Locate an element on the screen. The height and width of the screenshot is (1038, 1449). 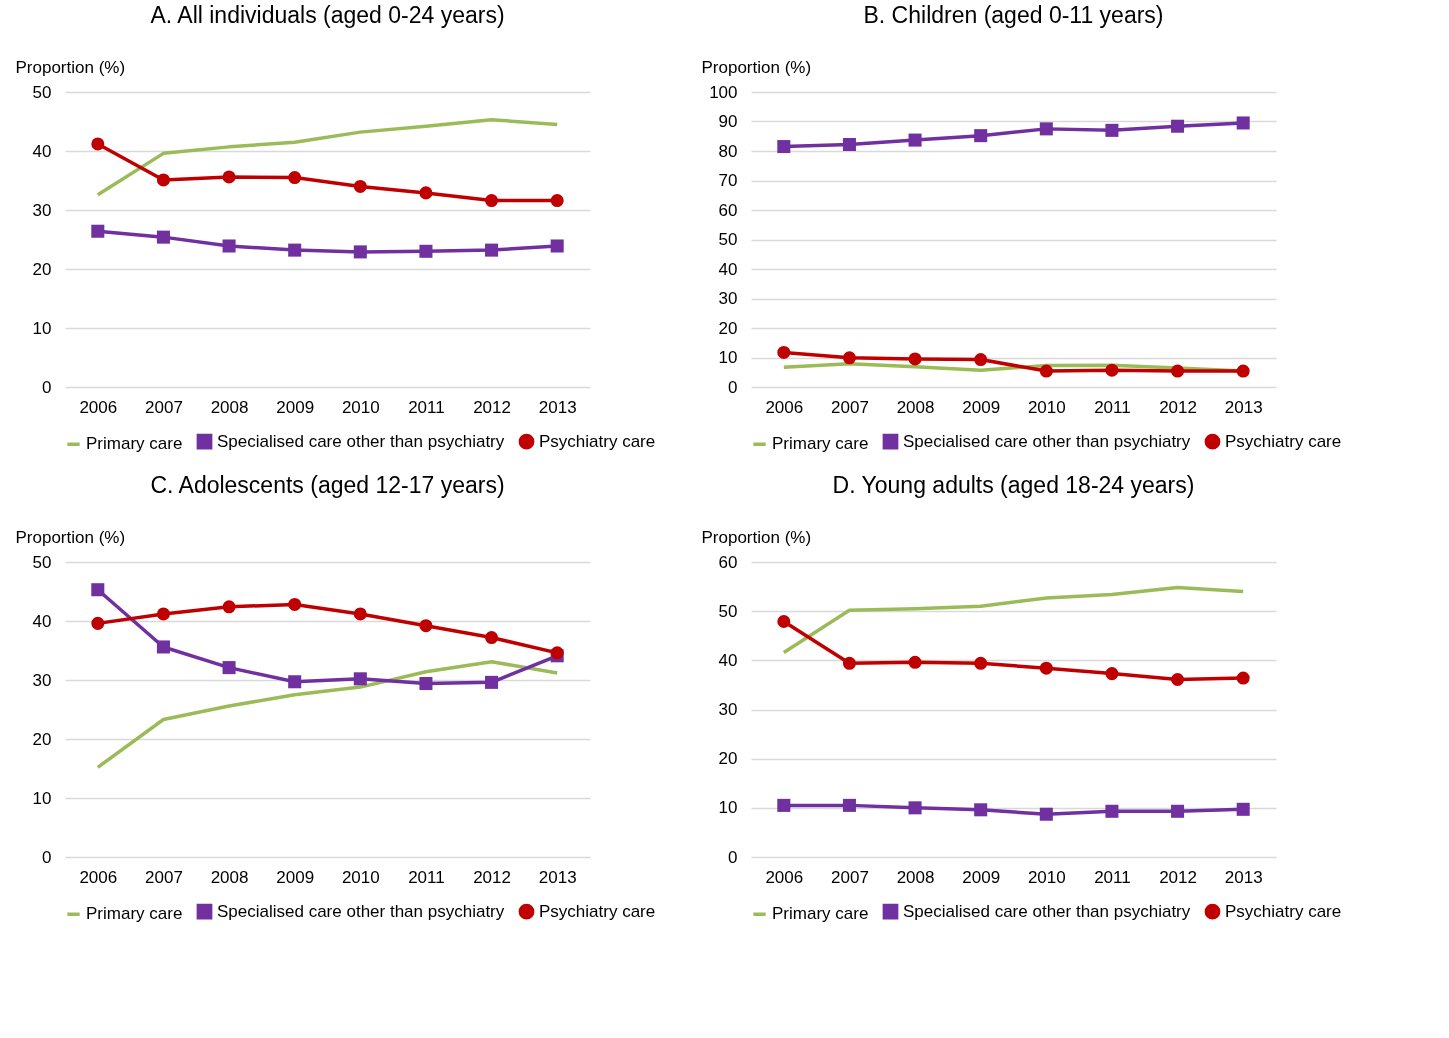
x-tick-label: 2013 is located at coordinates (1243, 407).